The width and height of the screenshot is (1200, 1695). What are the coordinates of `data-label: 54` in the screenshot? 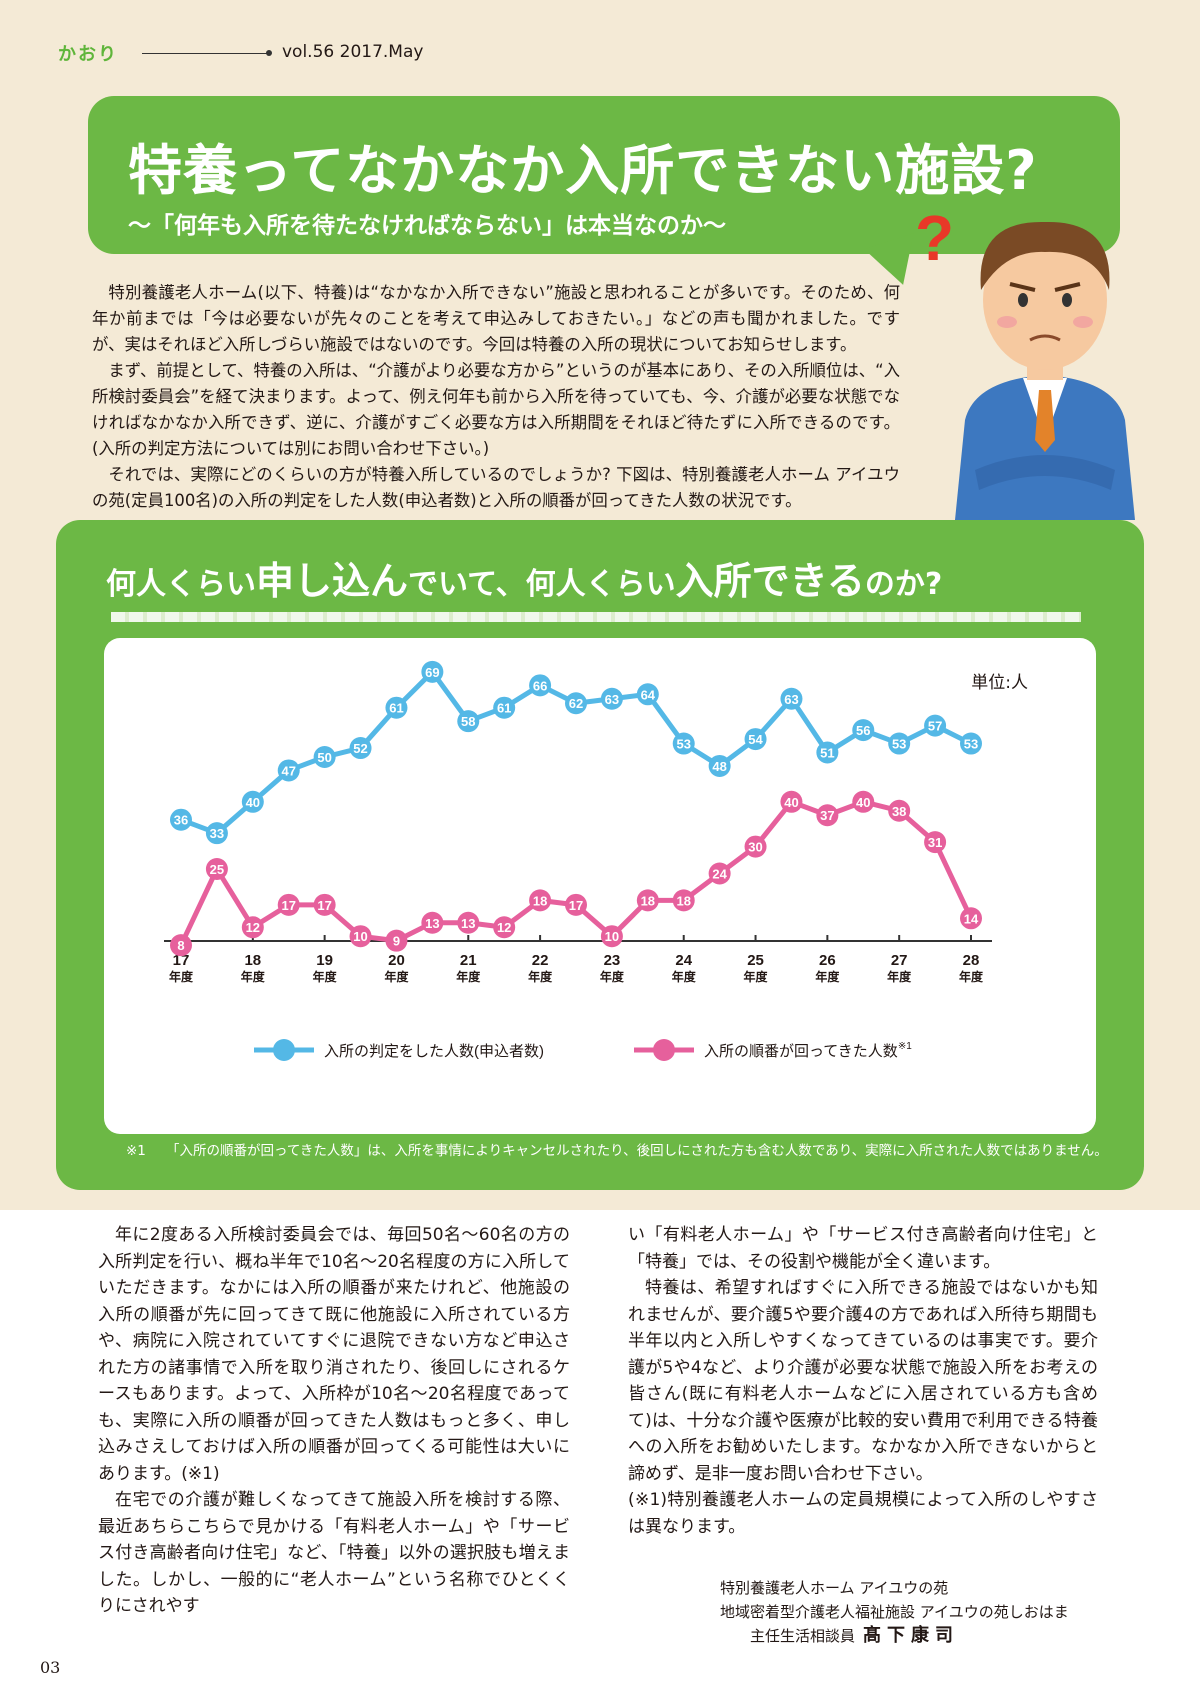 It's located at (755, 739).